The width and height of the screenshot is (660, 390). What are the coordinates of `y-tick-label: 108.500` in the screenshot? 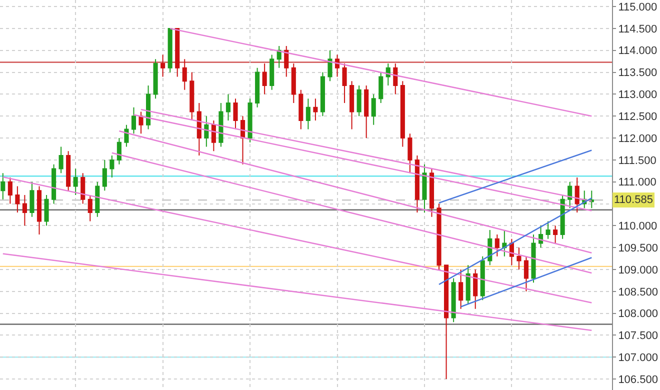 It's located at (638, 292).